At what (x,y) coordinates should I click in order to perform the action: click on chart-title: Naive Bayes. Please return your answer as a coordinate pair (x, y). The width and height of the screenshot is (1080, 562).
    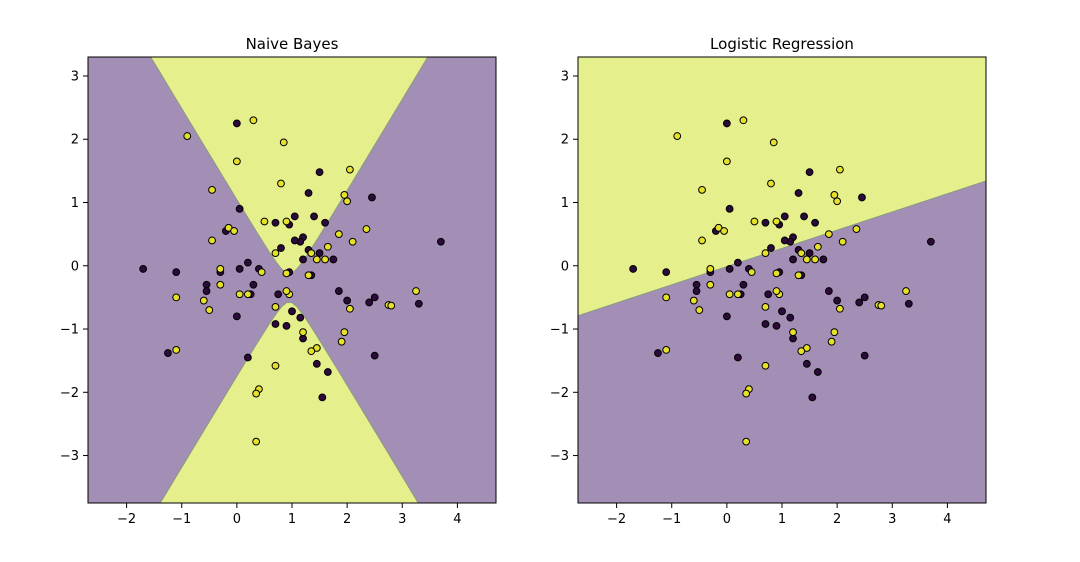
    Looking at the image, I should click on (292, 44).